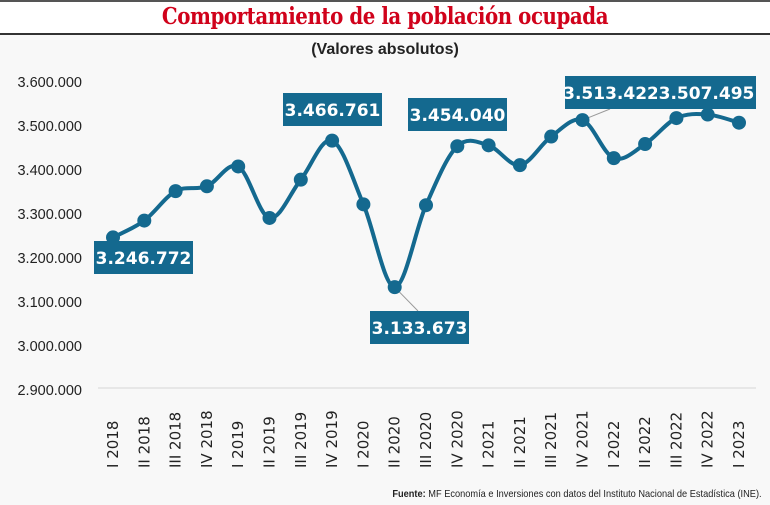 Image resolution: width=770 pixels, height=505 pixels. What do you see at coordinates (614, 444) in the screenshot?
I see `x-tick-label: I 2022` at bounding box center [614, 444].